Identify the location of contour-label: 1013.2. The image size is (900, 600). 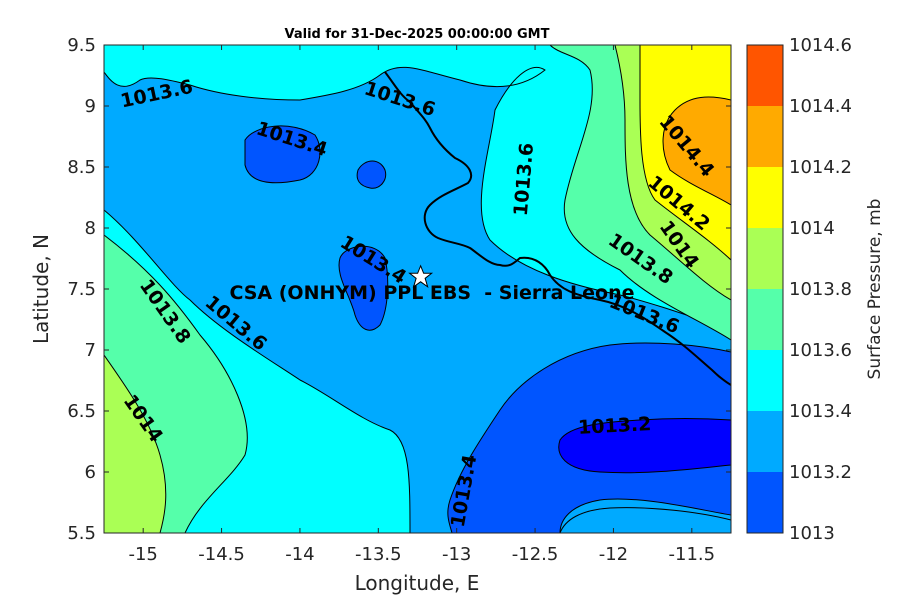
(614, 426).